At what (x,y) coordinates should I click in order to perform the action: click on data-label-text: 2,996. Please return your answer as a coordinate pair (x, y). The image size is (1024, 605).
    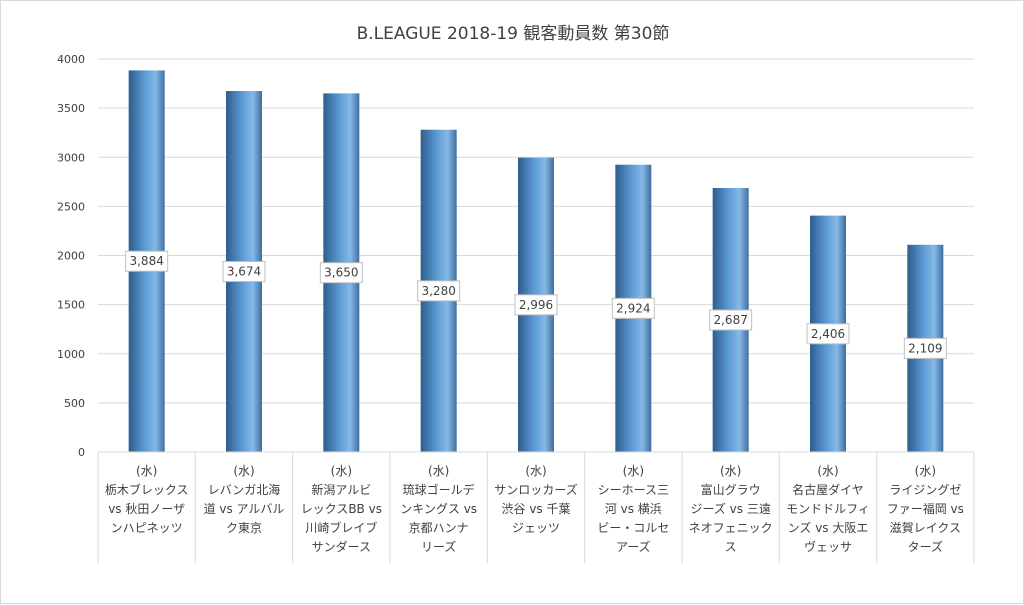
    Looking at the image, I should click on (536, 305).